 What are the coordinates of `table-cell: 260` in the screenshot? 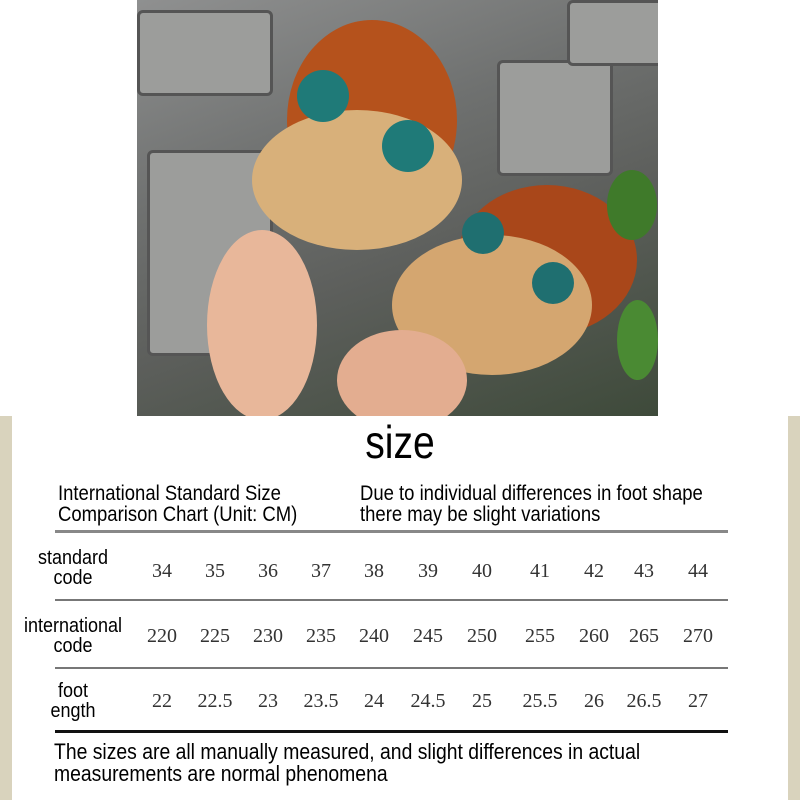 It's located at (594, 636).